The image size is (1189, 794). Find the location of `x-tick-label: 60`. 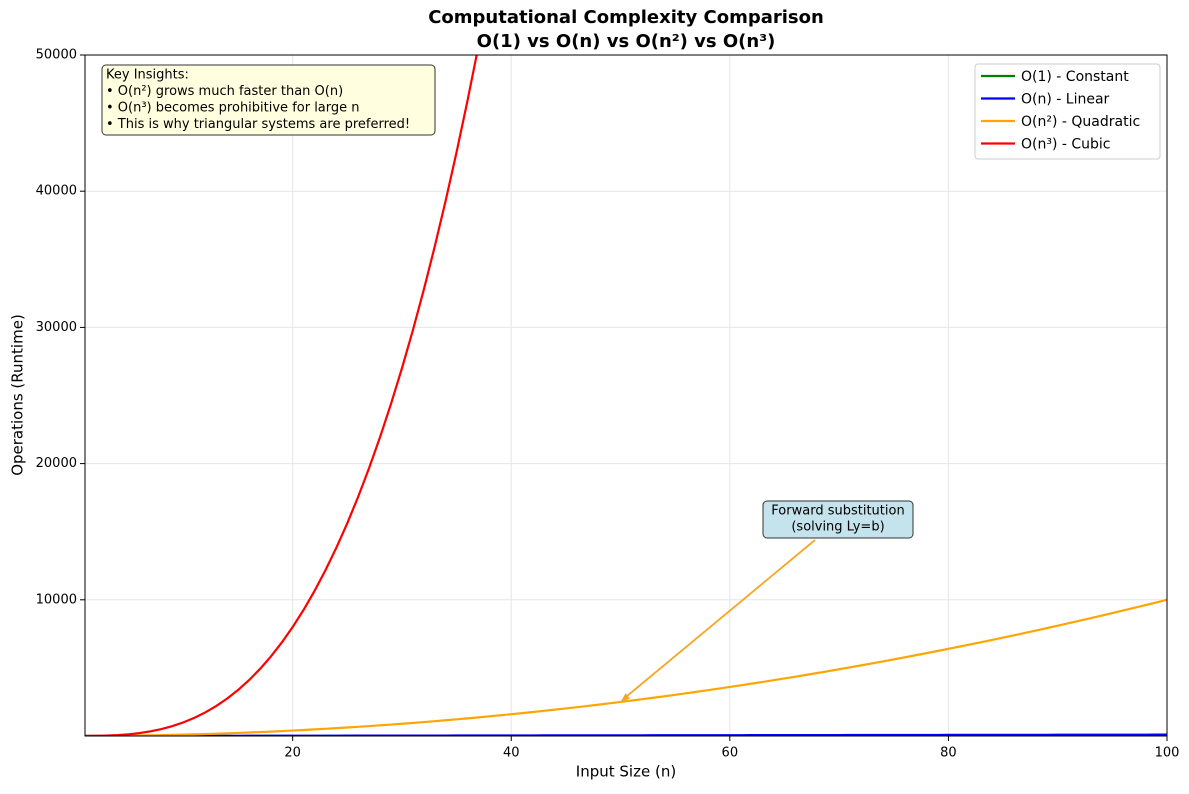

x-tick-label: 60 is located at coordinates (730, 753).